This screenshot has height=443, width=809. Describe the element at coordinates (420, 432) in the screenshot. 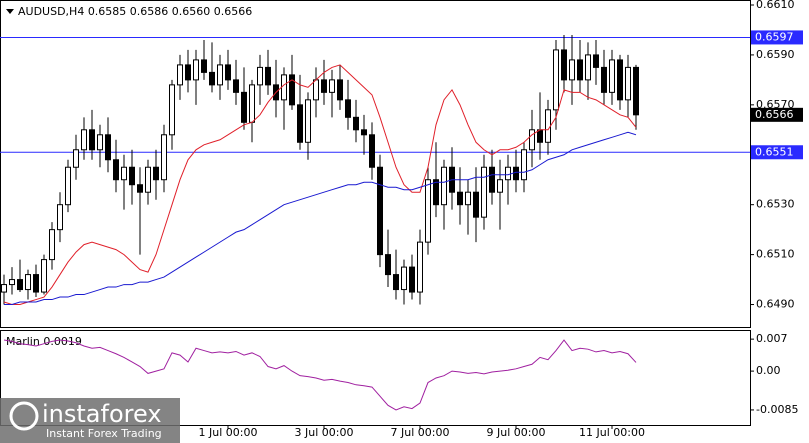

I see `x-tick-label: 7 Jul 00:00` at that location.